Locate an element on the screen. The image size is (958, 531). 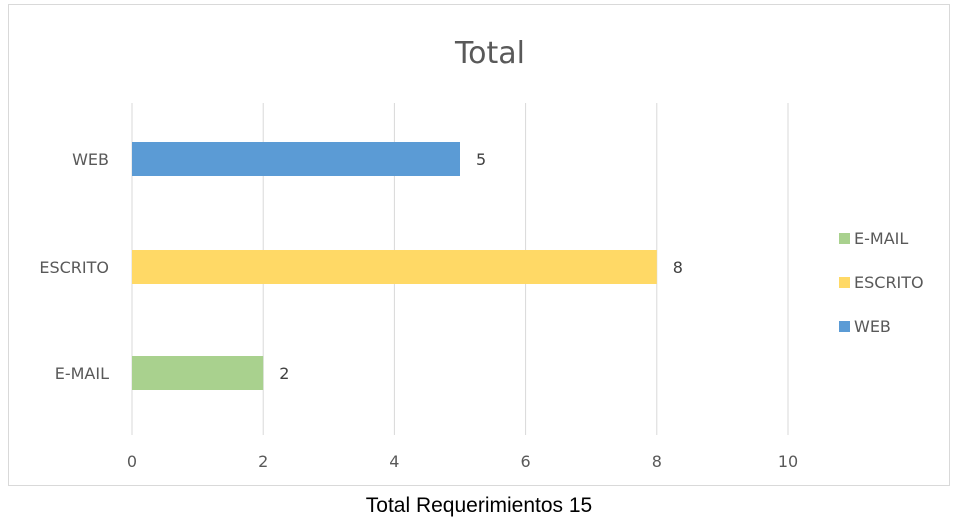
chart-title: Total is located at coordinates (489, 53).